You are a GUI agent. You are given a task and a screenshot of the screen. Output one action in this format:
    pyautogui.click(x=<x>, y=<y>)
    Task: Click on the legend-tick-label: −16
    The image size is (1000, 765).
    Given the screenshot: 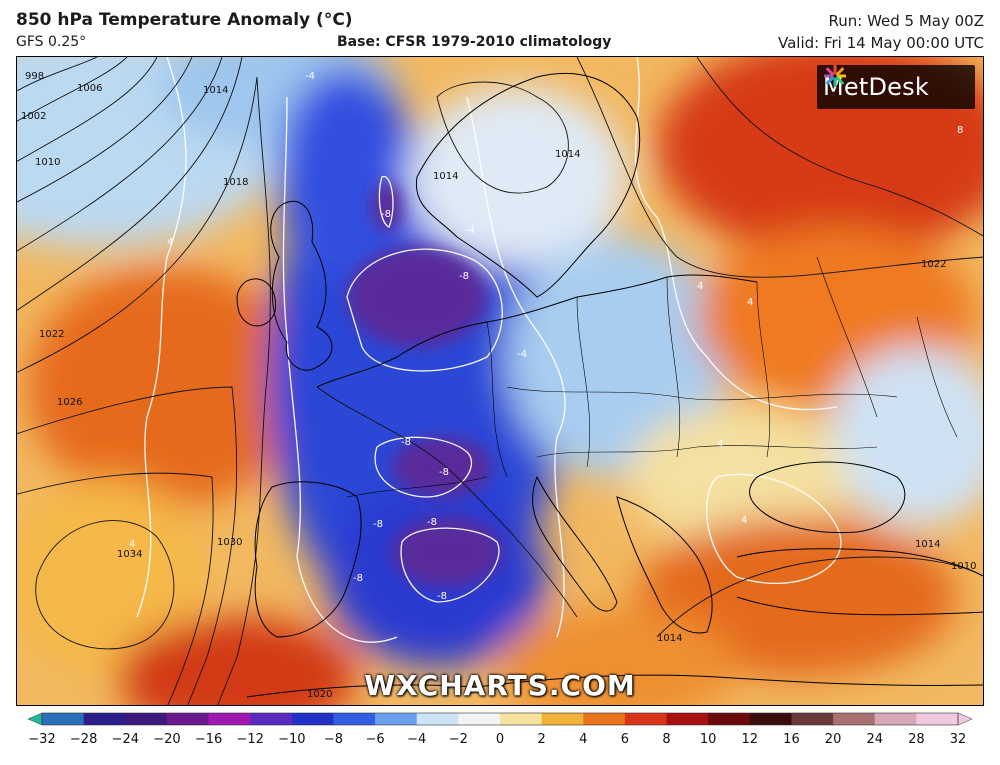 What is the action you would take?
    pyautogui.click(x=208, y=739)
    